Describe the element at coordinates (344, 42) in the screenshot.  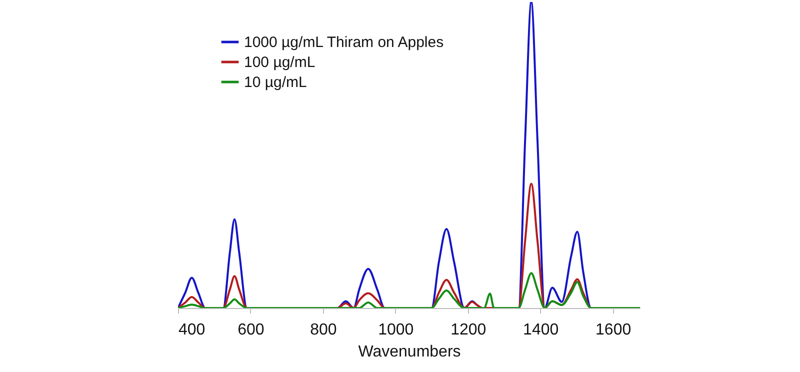
I see `legend-label: 1000 µg/mL Thiram on Apples` at that location.